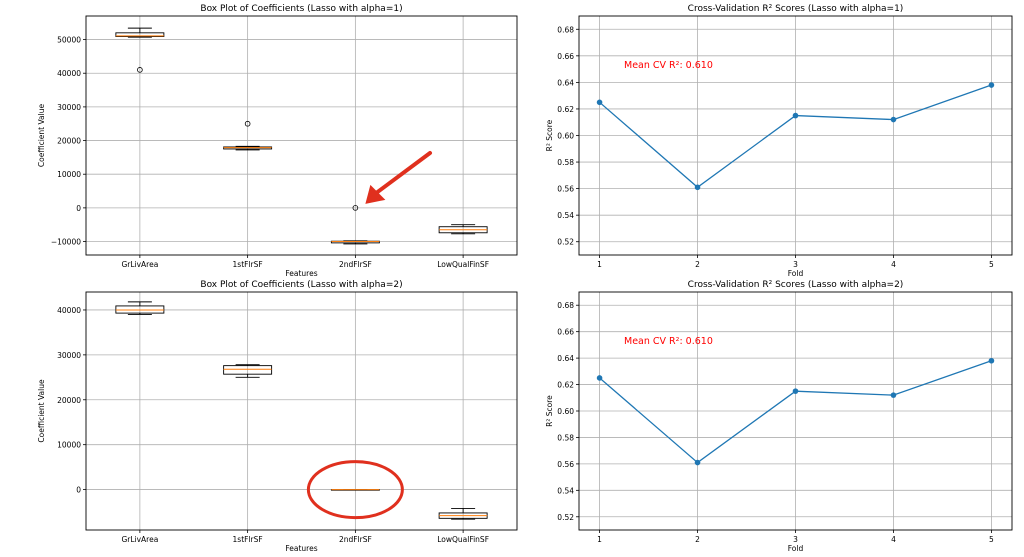  I want to click on annotation-ellipse, so click(355, 490).